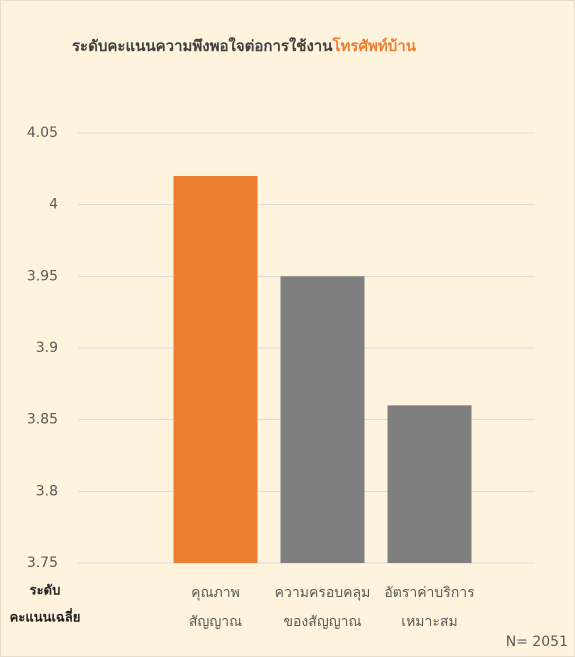 This screenshot has height=657, width=575. What do you see at coordinates (215, 622) in the screenshot?
I see `x-tick-label: สัญญาณ` at bounding box center [215, 622].